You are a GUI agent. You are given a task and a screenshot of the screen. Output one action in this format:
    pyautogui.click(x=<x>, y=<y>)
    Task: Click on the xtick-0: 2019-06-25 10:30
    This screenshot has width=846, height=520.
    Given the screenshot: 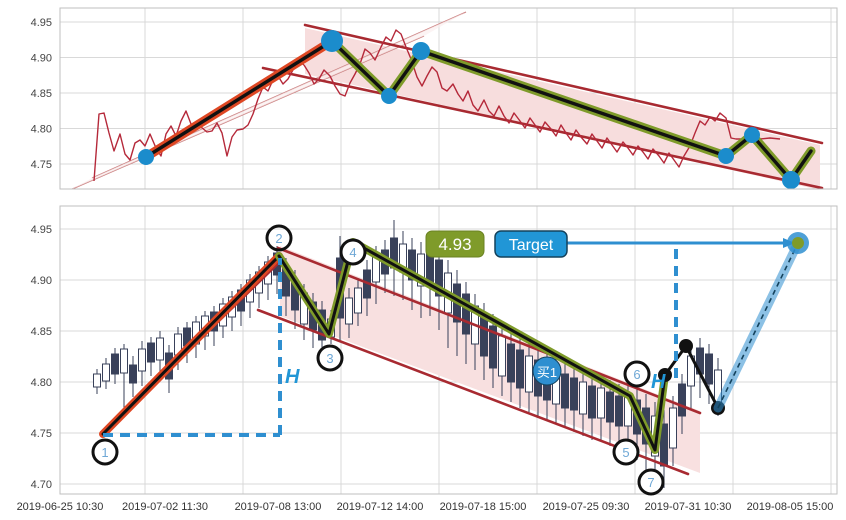 What is the action you would take?
    pyautogui.click(x=60, y=507)
    